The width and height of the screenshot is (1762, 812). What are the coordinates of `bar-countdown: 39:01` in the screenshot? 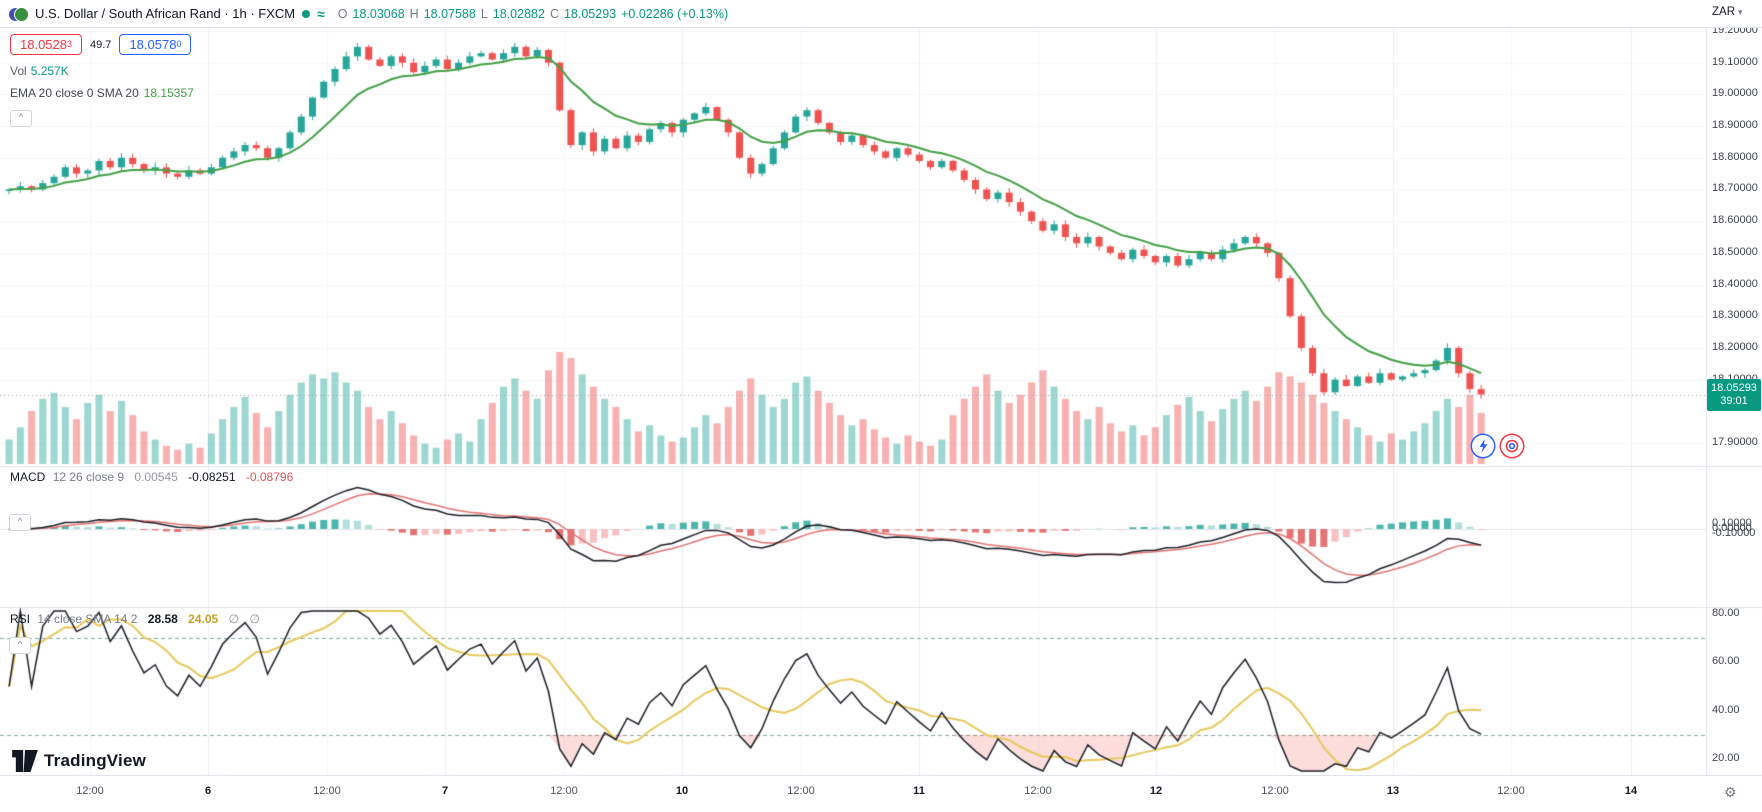 It's located at (1734, 401).